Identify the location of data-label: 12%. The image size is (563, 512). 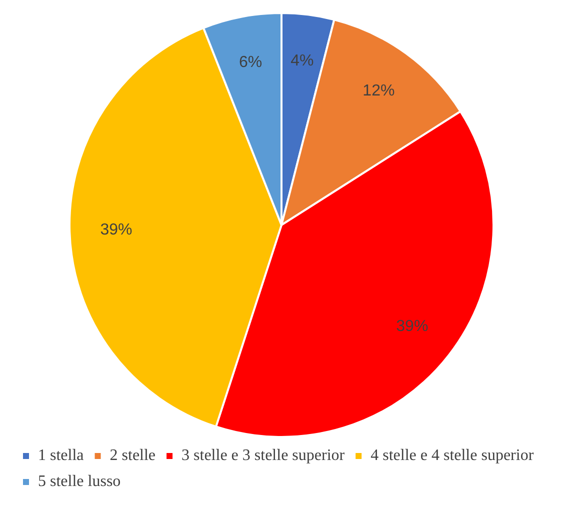
(378, 91).